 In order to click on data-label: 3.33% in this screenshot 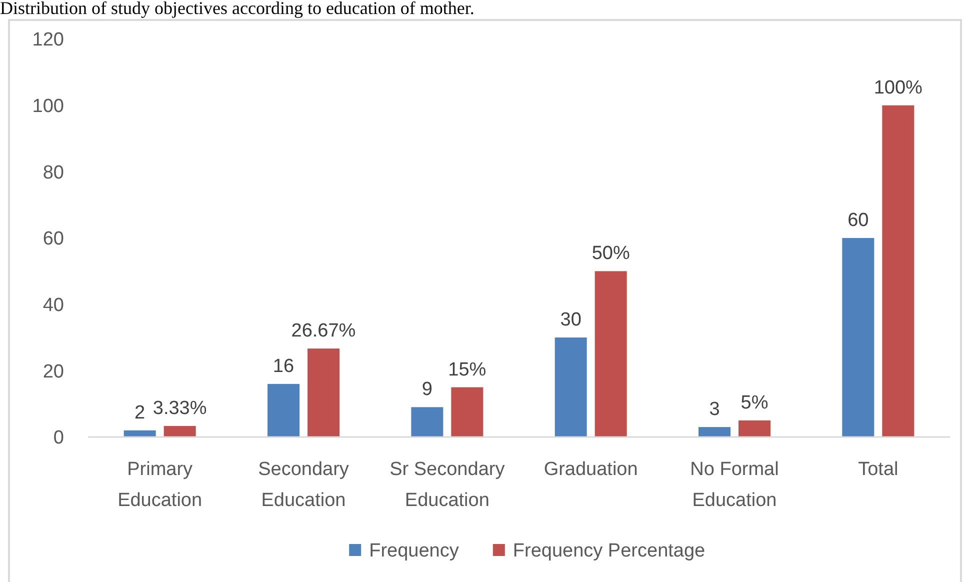, I will do `click(179, 408)`.